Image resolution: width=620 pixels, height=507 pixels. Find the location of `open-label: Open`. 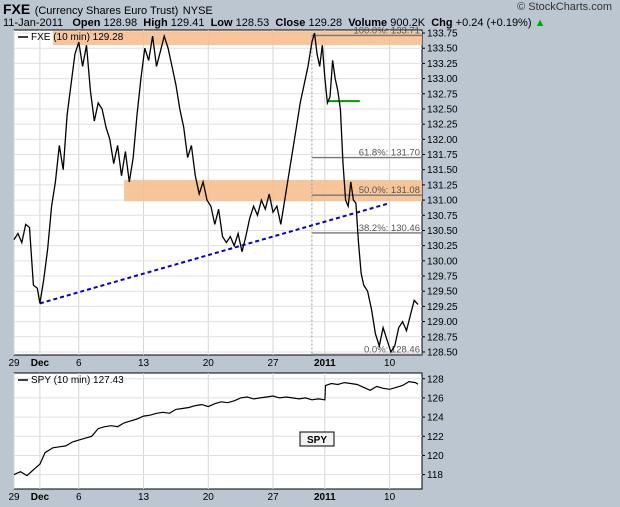

open-label: Open is located at coordinates (86, 23).